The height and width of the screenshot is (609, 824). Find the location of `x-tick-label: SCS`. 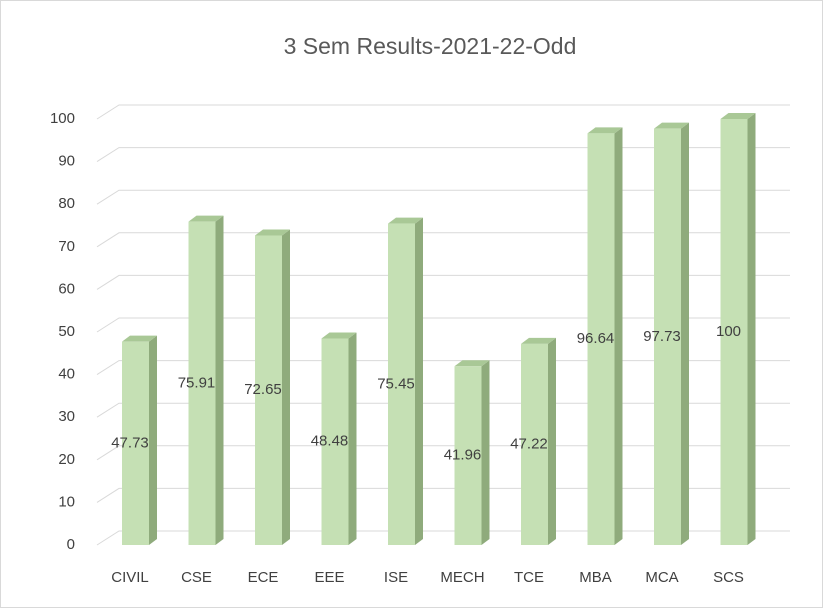

x-tick-label: SCS is located at coordinates (728, 577).